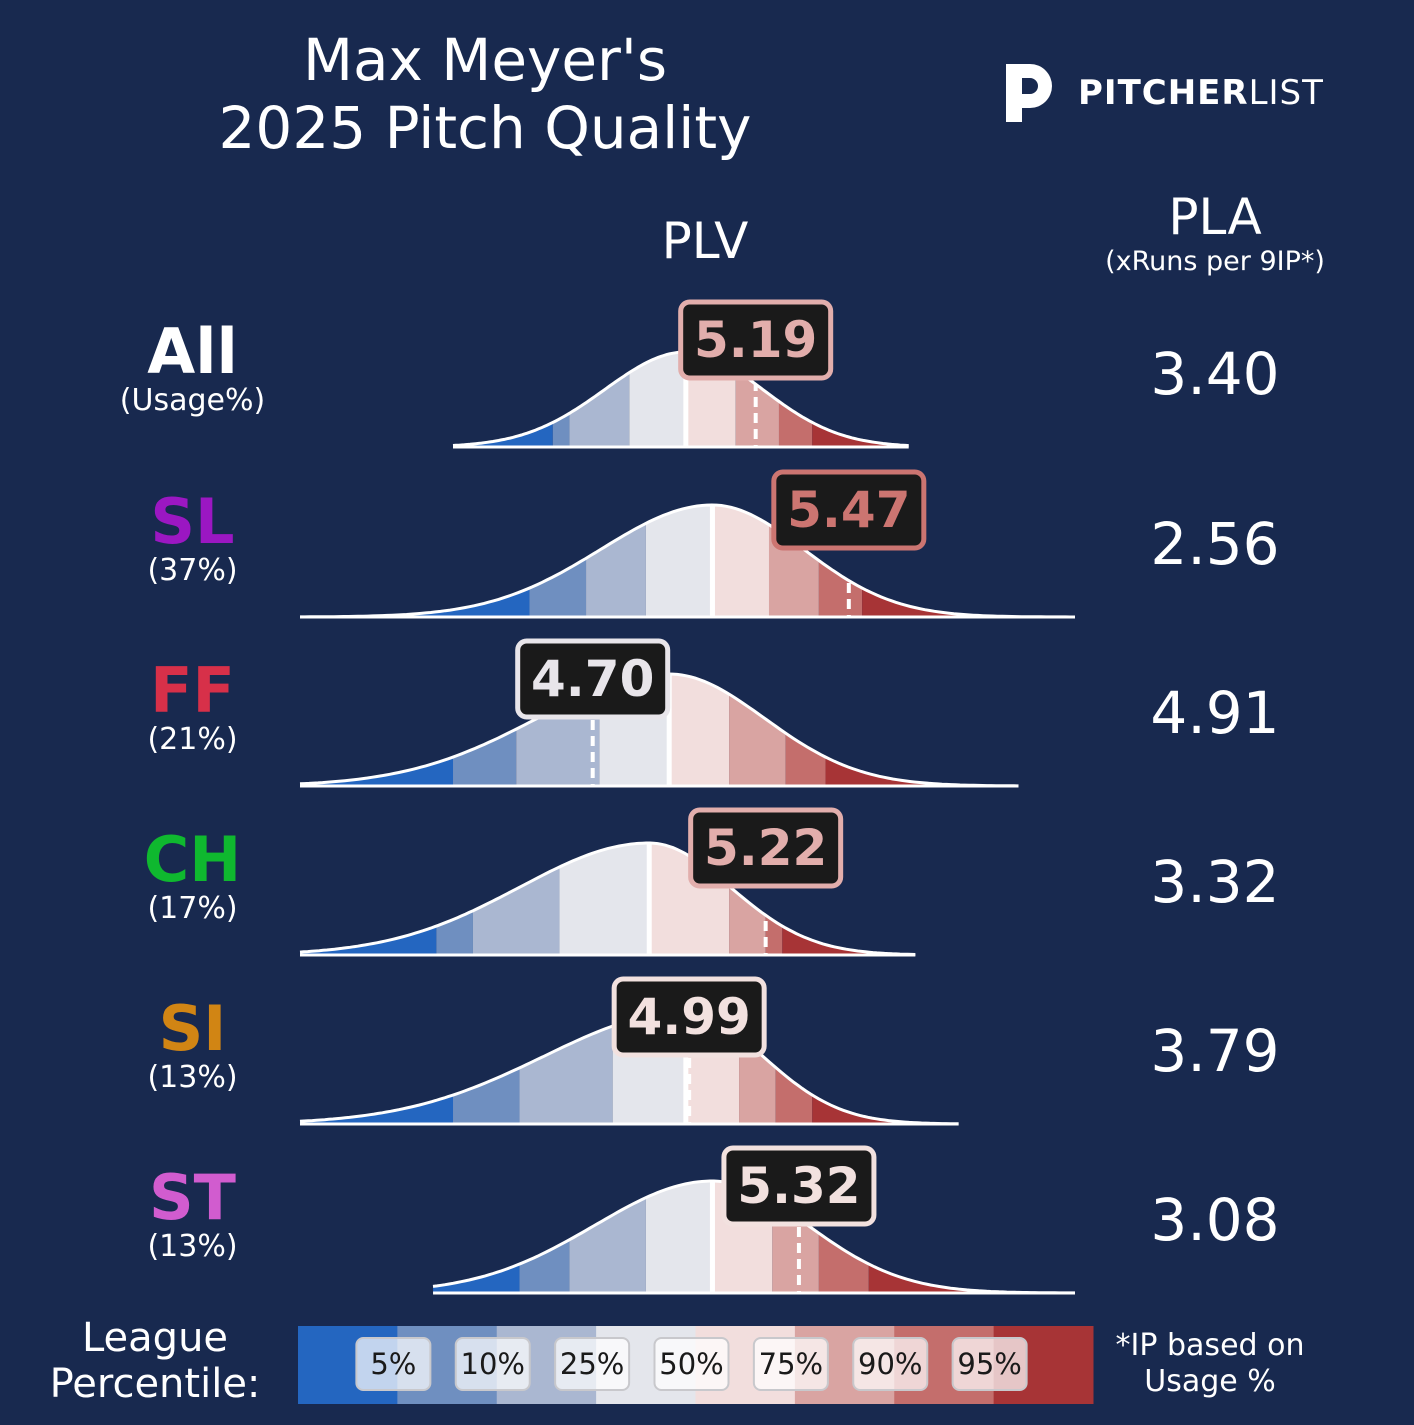 This screenshot has width=1414, height=1425. What do you see at coordinates (1215, 261) in the screenshot?
I see `pla-subheader: (xRuns per 9IP*)` at bounding box center [1215, 261].